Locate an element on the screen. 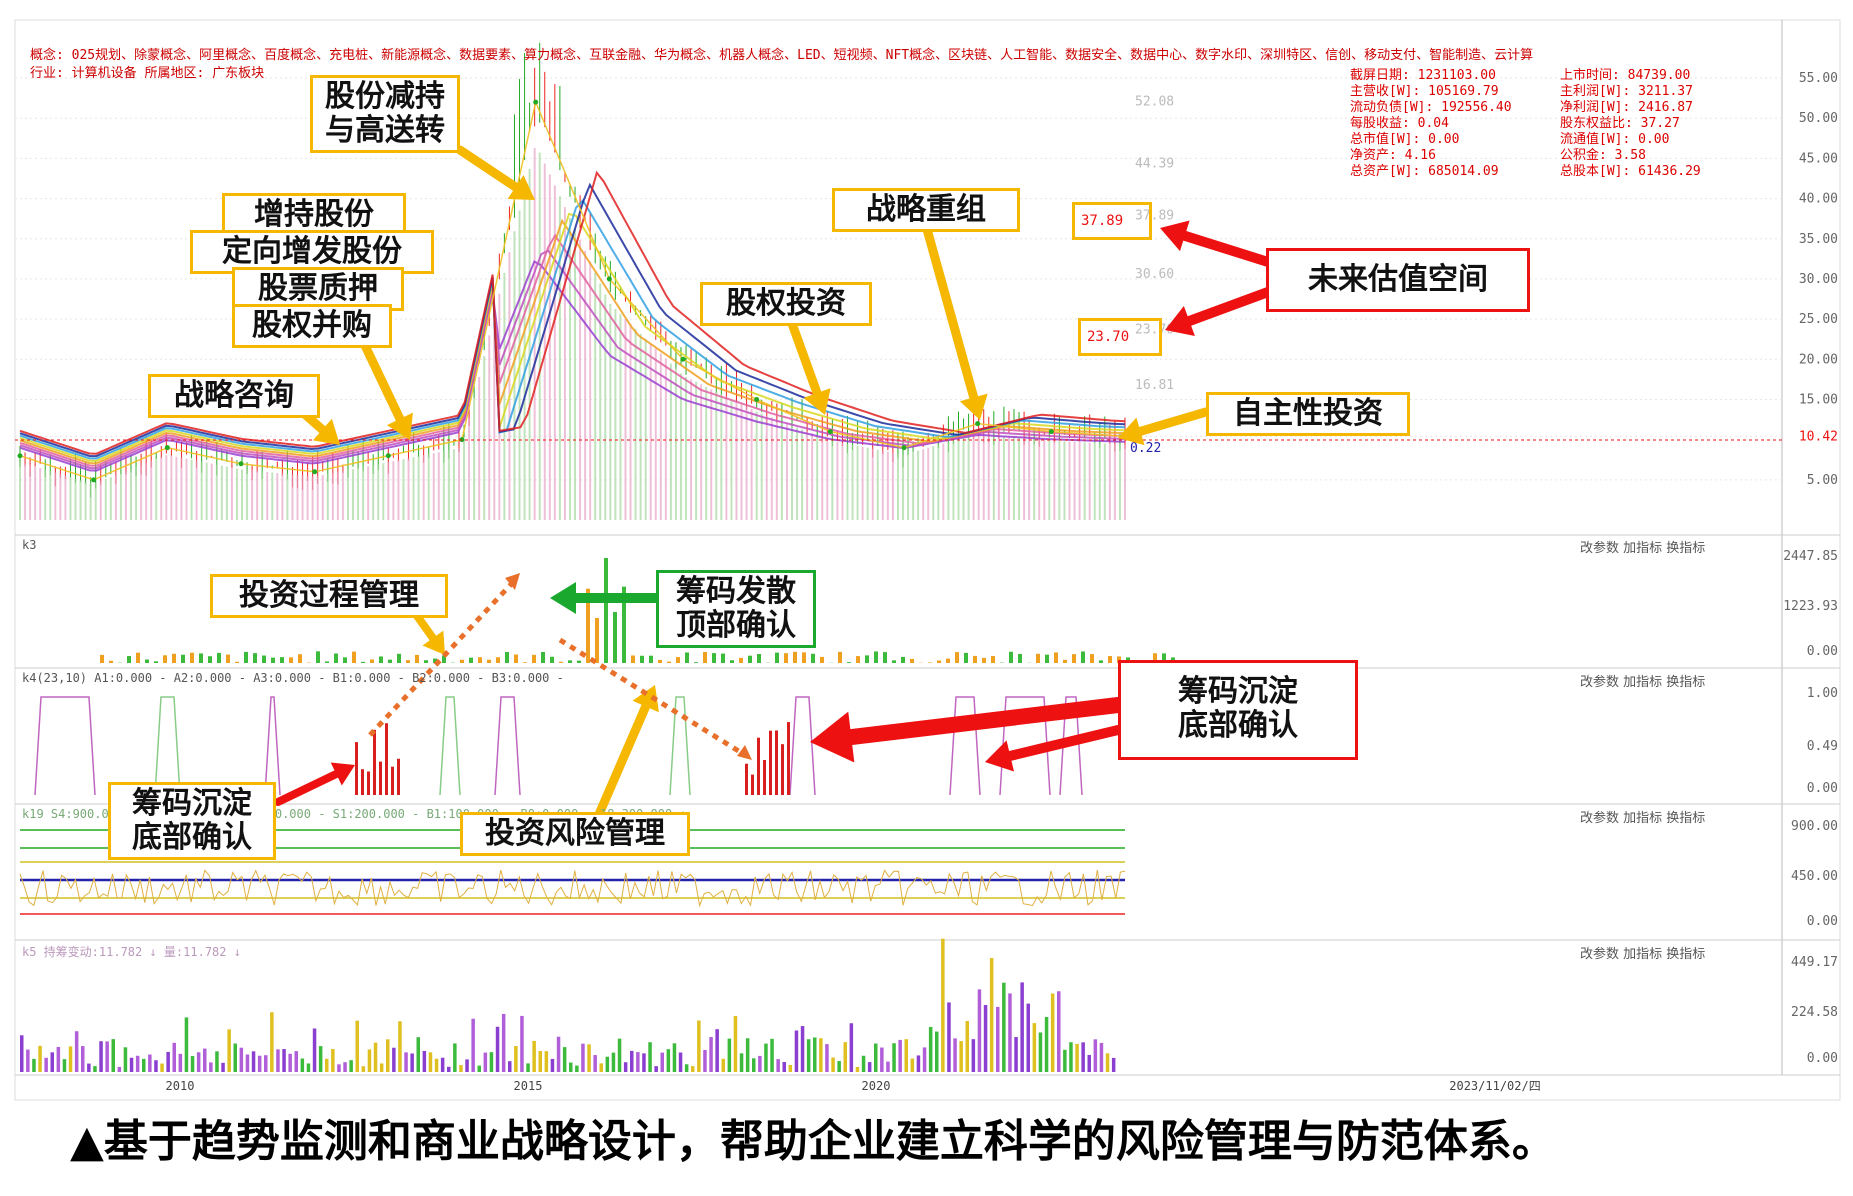 Image resolution: width=1853 pixels, height=1196 pixels. pane5-tools: 改参数 加指标 换指标 is located at coordinates (1643, 954).